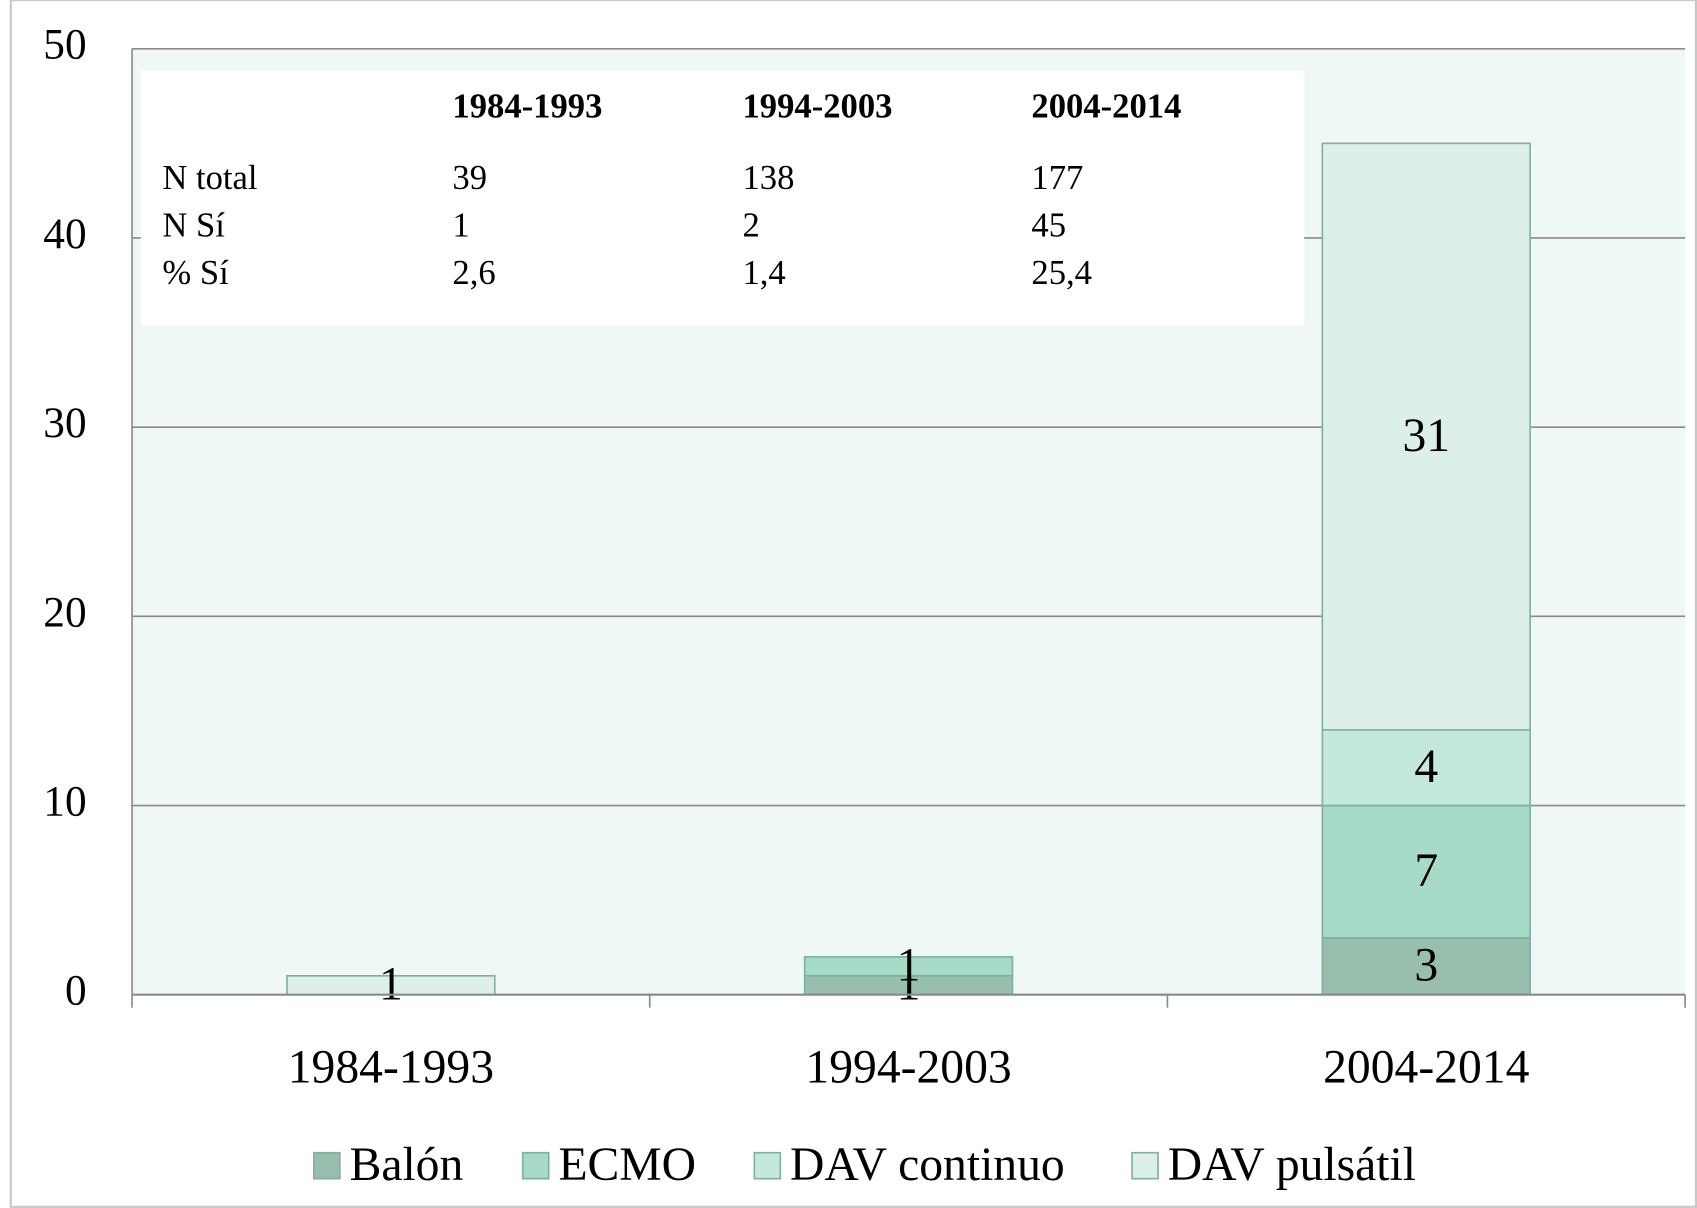 This screenshot has height=1208, width=1697. I want to click on legend-label: Balón, so click(407, 1165).